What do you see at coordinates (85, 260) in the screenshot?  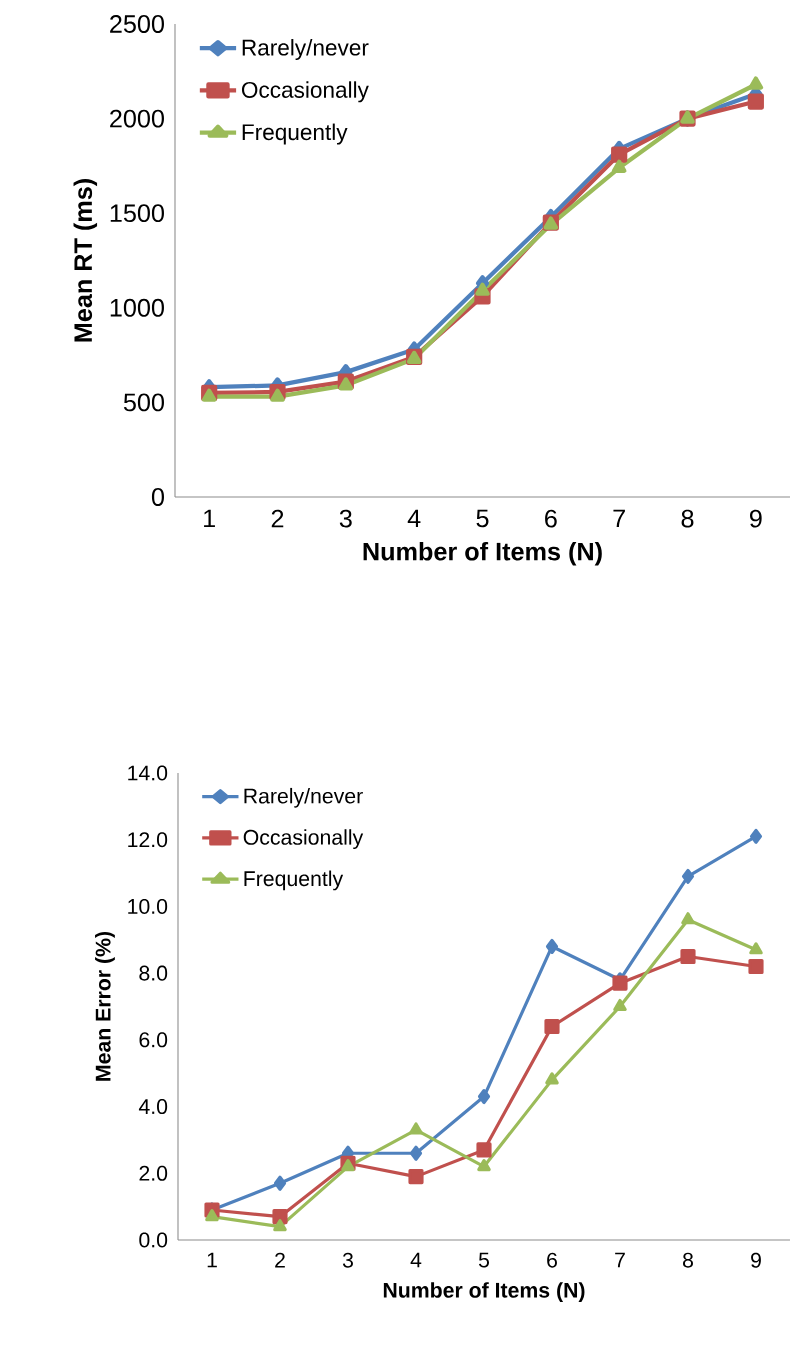 I see `y-axis-title: Mean RT (ms)` at bounding box center [85, 260].